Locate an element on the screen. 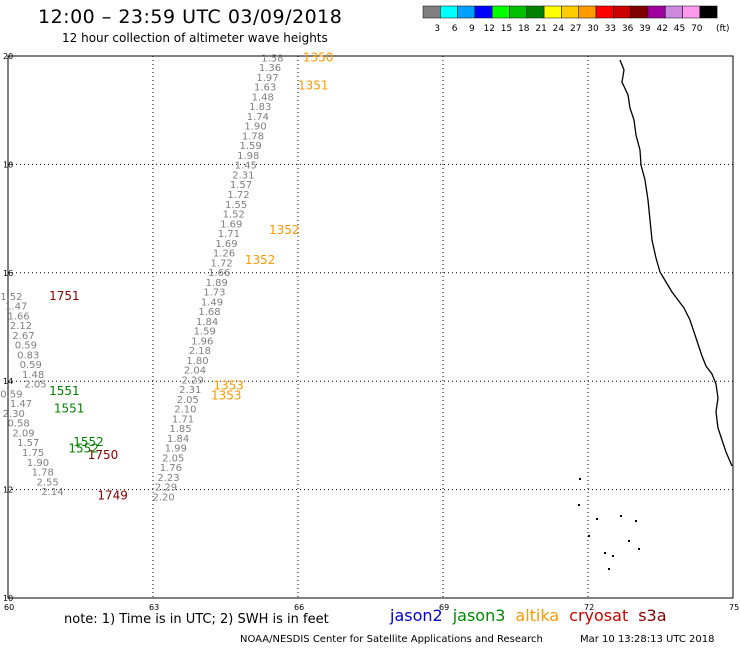 The height and width of the screenshot is (650, 740). satellite-key-item: s3a is located at coordinates (652, 615).